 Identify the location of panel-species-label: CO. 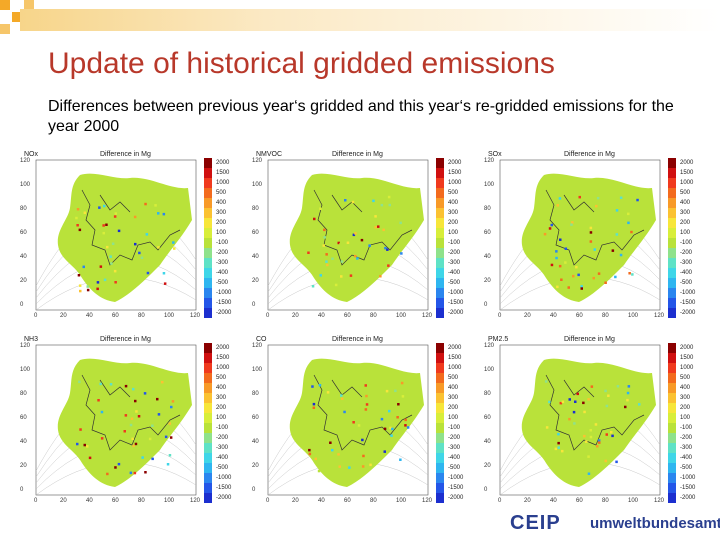
(261, 339).